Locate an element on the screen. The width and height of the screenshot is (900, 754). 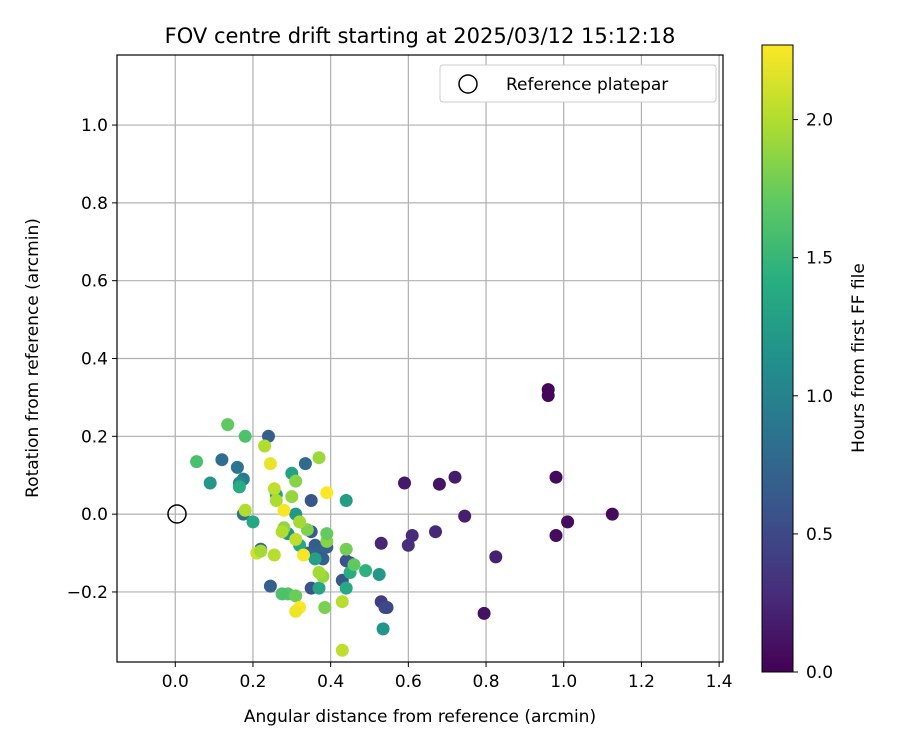
legend-box is located at coordinates (578, 83).